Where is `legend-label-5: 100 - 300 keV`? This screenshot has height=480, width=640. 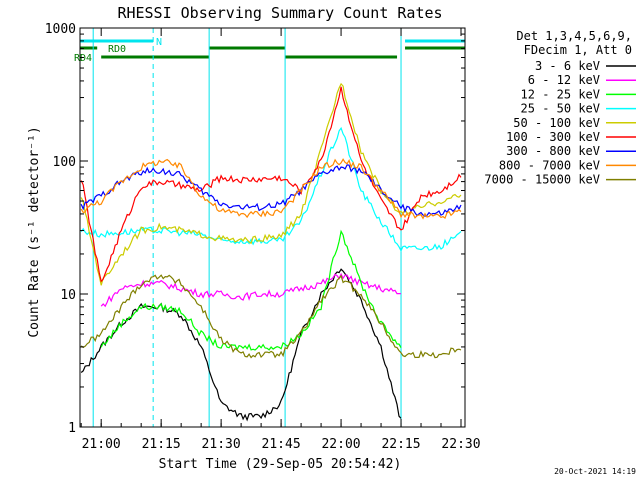 legend-label-5: 100 - 300 keV is located at coordinates (553, 137).